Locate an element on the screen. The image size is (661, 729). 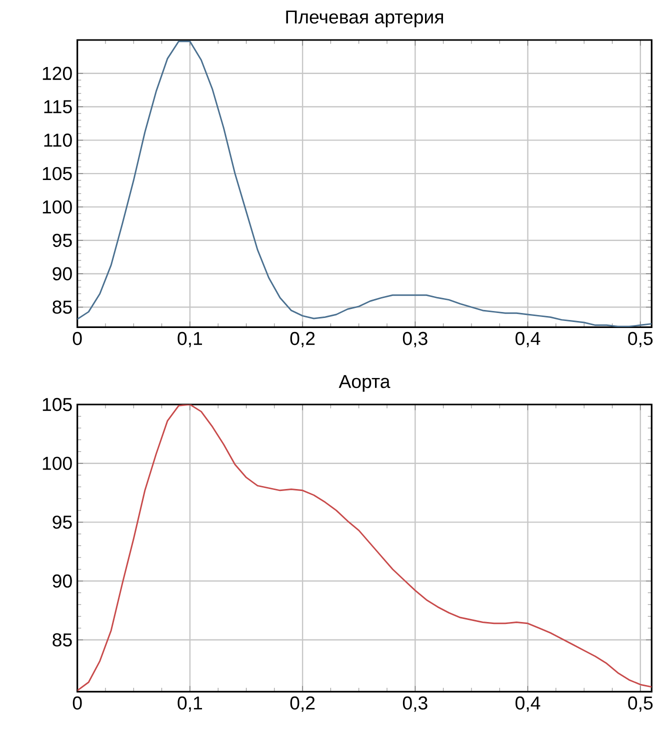
y-tick-label: 115 is located at coordinates (58, 107).